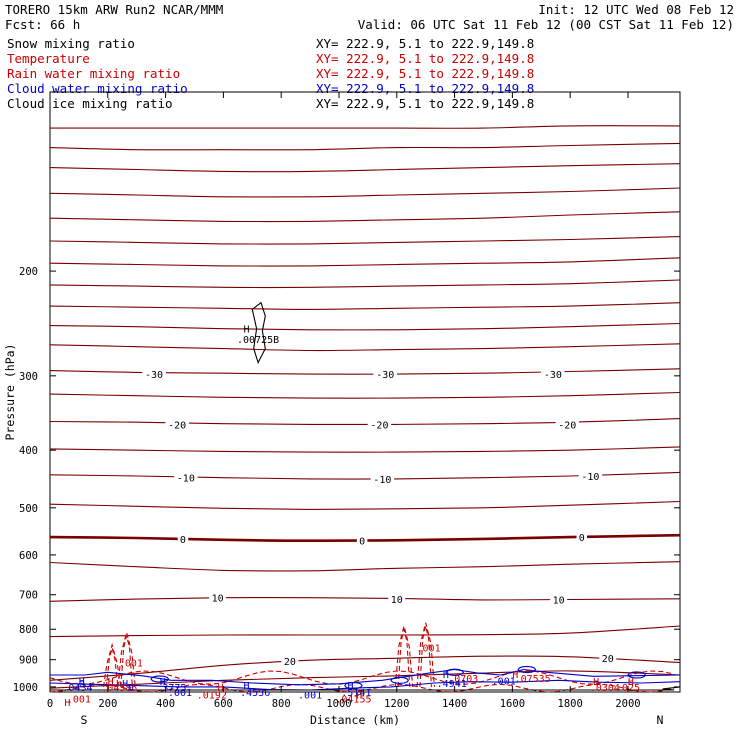 The width and height of the screenshot is (740, 740). I want to click on contour-label: .07535, so click(533, 679).